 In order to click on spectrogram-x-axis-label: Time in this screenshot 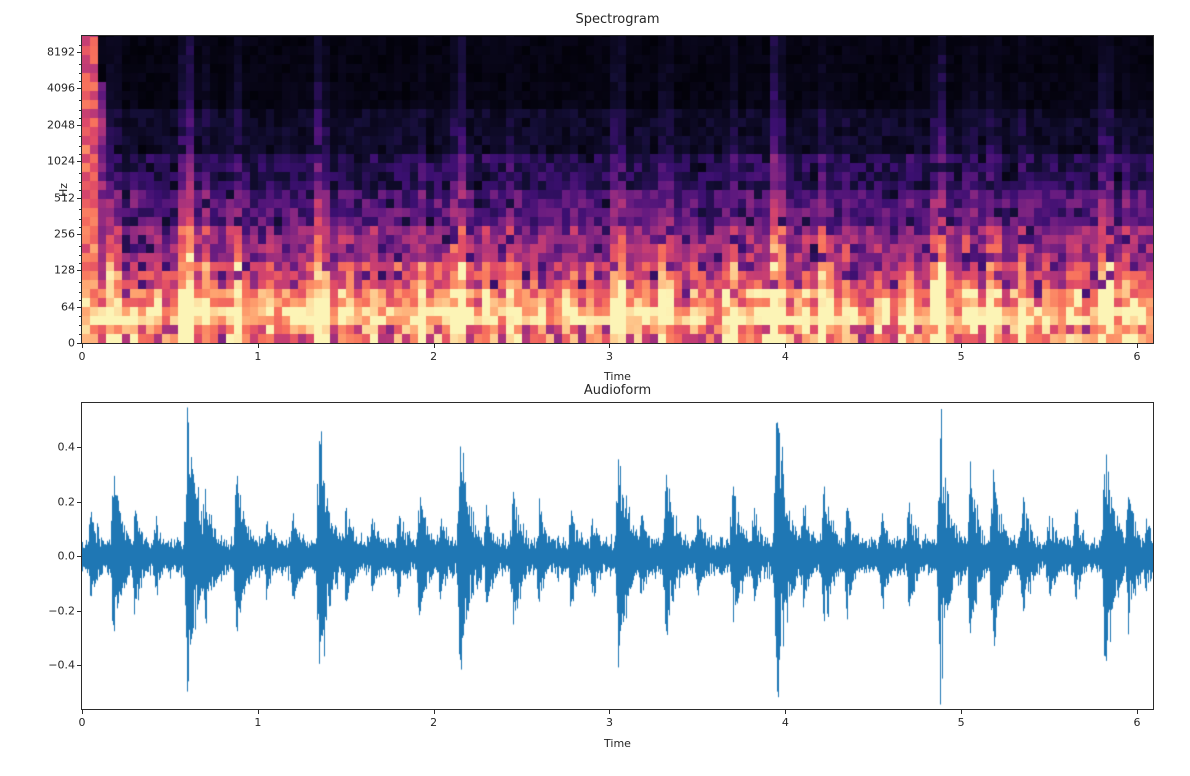, I will do `click(617, 376)`.